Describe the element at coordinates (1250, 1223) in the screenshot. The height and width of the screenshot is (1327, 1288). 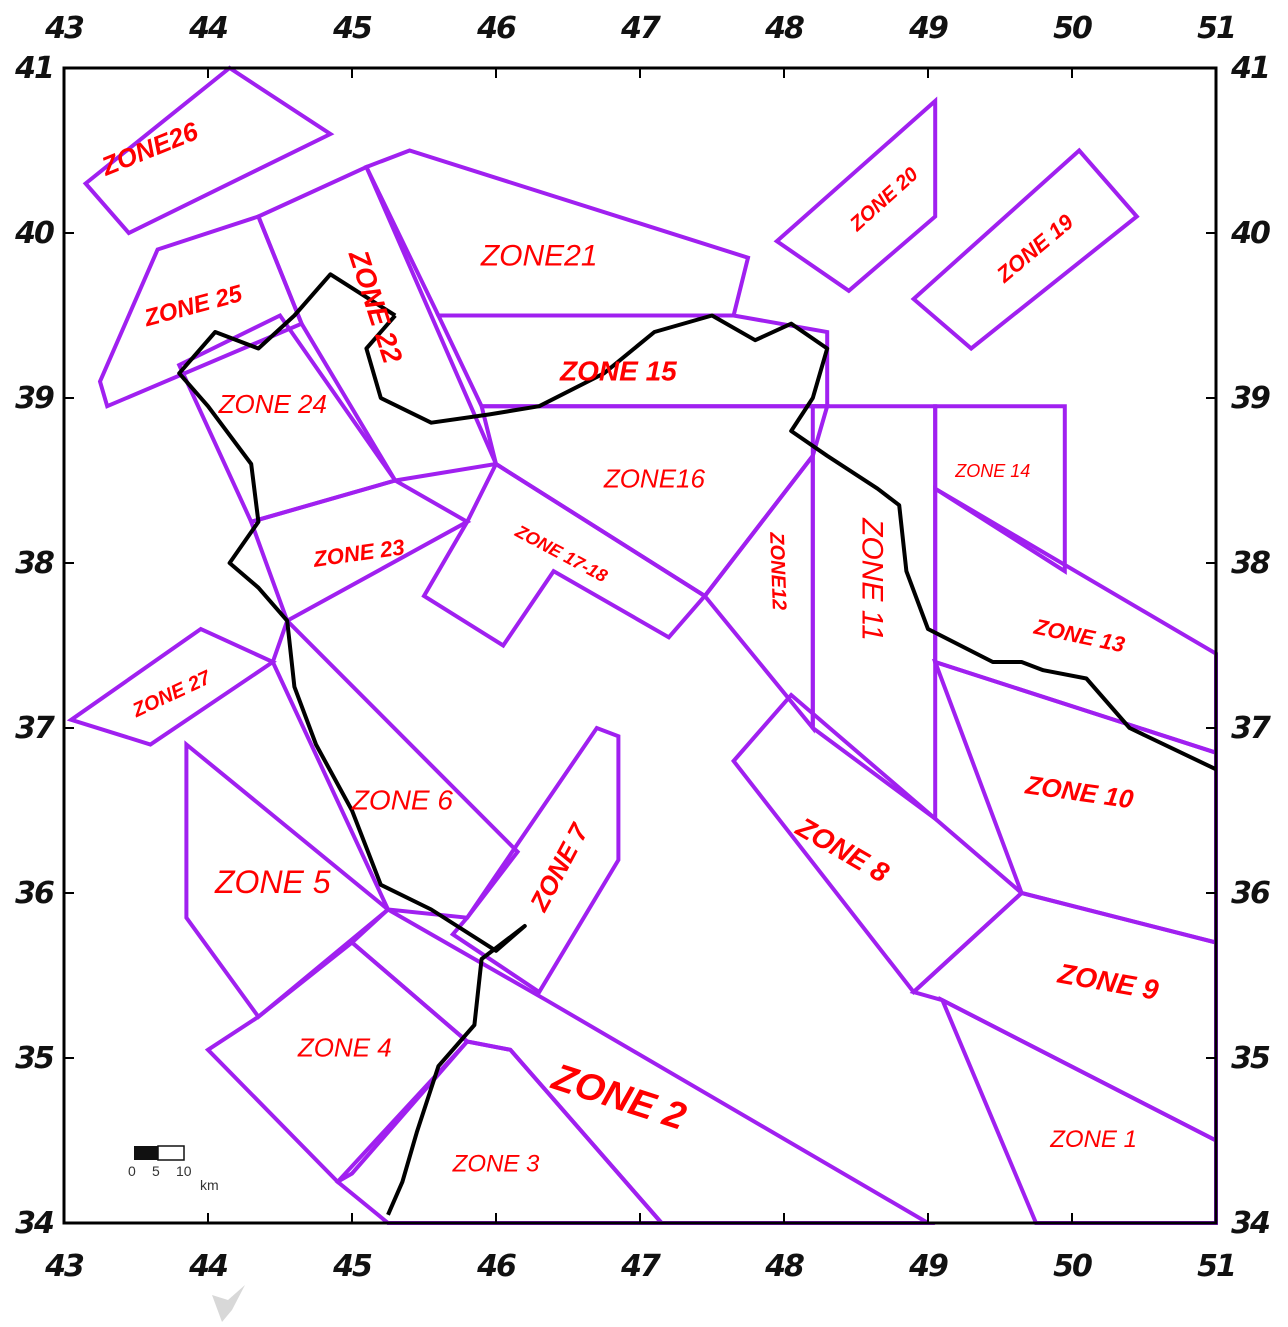
I see `lat-tick-label-right: 34` at that location.